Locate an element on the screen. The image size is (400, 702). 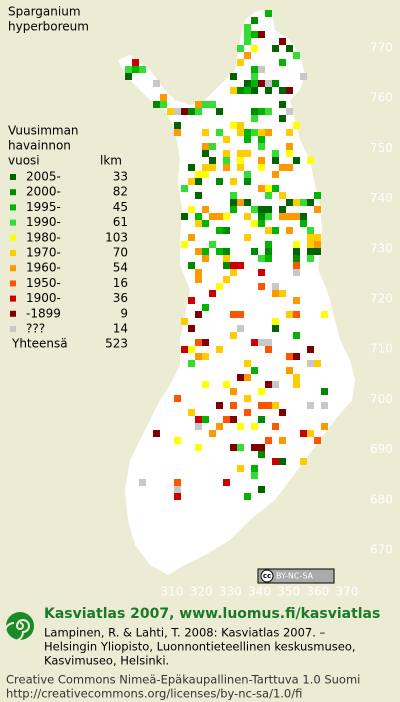
legend-label: 2000- is located at coordinates (43, 192).